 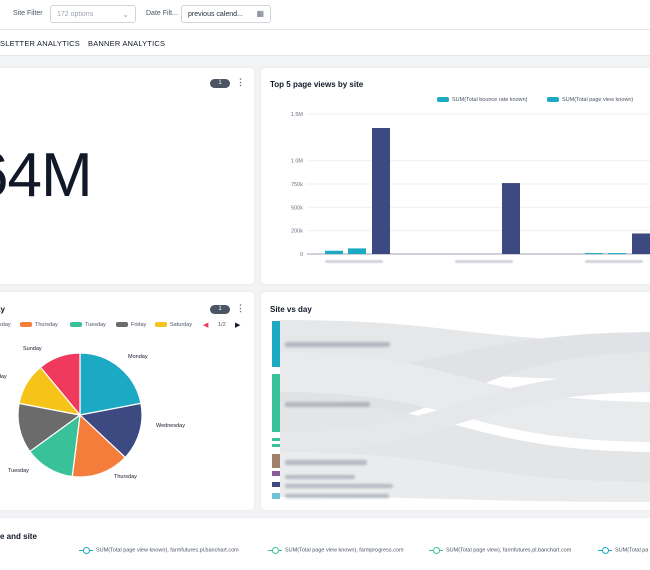 What do you see at coordinates (297, 115) in the screenshot?
I see `y-tick-label: 1.5M` at bounding box center [297, 115].